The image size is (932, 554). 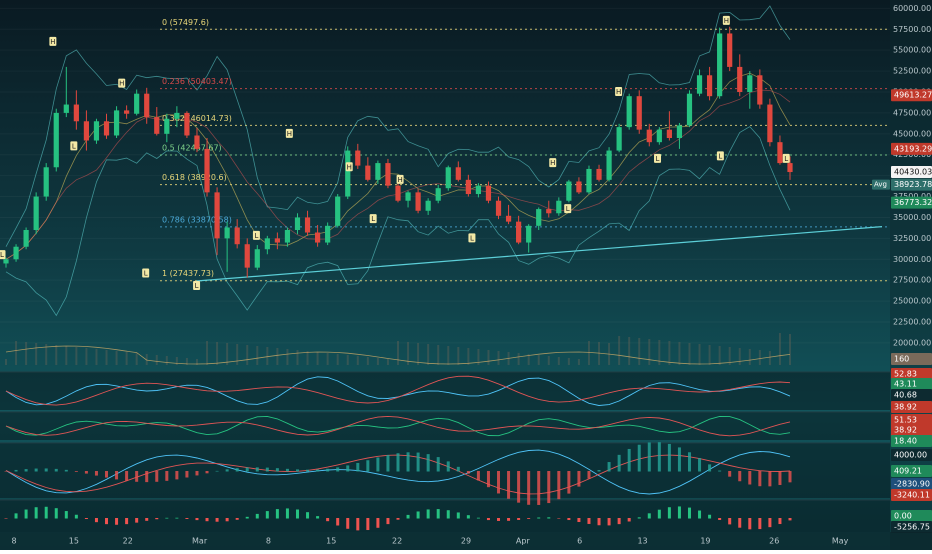 I want to click on indicator-value-label: 18.40, so click(x=905, y=441).